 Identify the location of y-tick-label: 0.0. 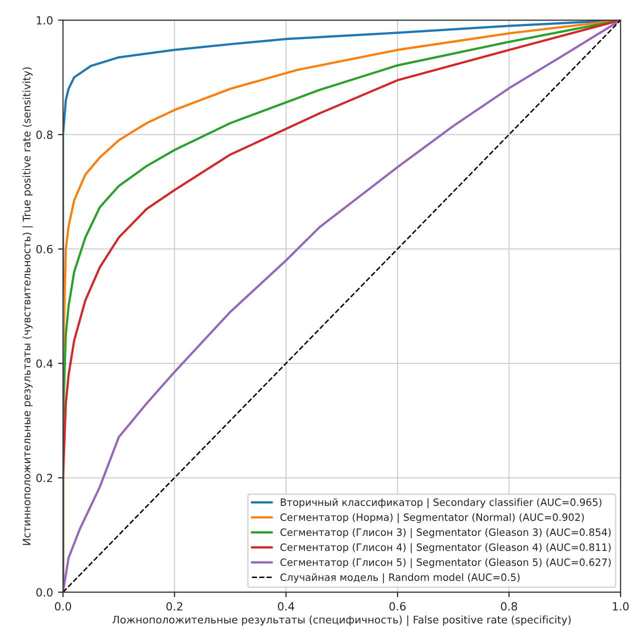
(44, 592).